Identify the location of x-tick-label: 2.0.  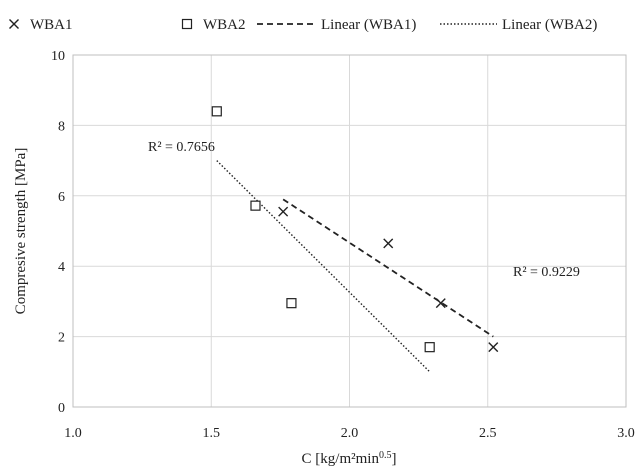
(350, 433).